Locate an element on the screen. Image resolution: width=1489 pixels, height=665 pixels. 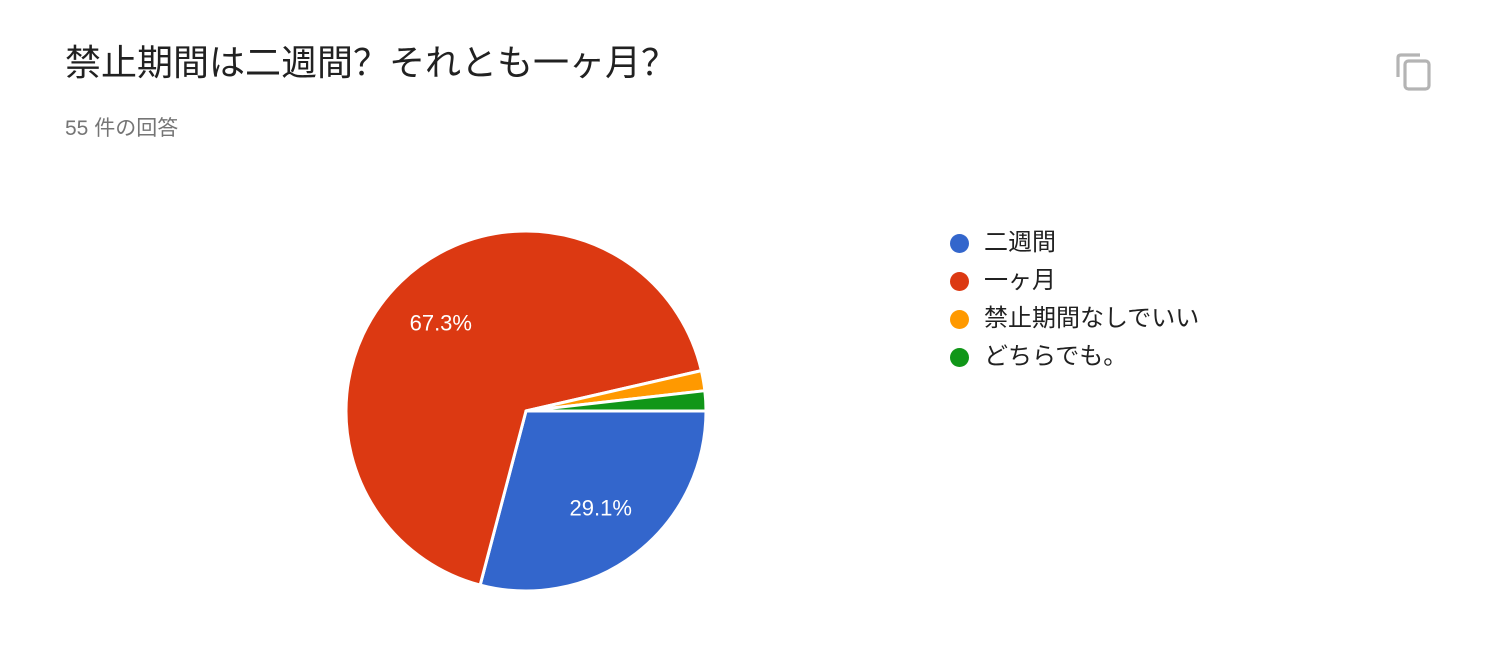
legend-label: 一ヶ月 is located at coordinates (1020, 281).